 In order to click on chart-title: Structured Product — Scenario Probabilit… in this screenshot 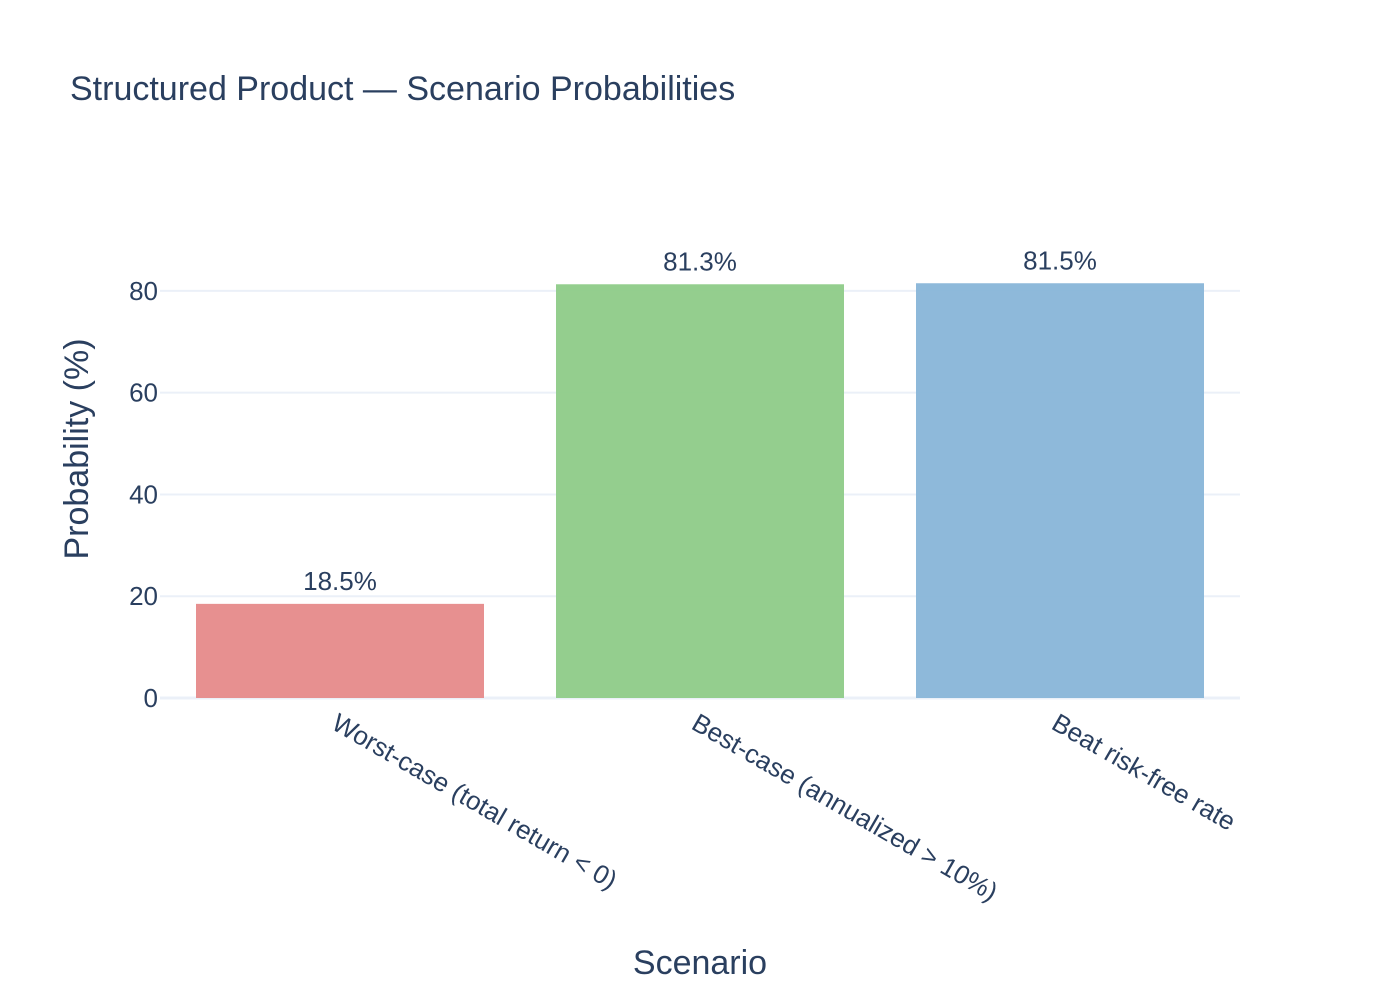, I will do `click(402, 89)`.